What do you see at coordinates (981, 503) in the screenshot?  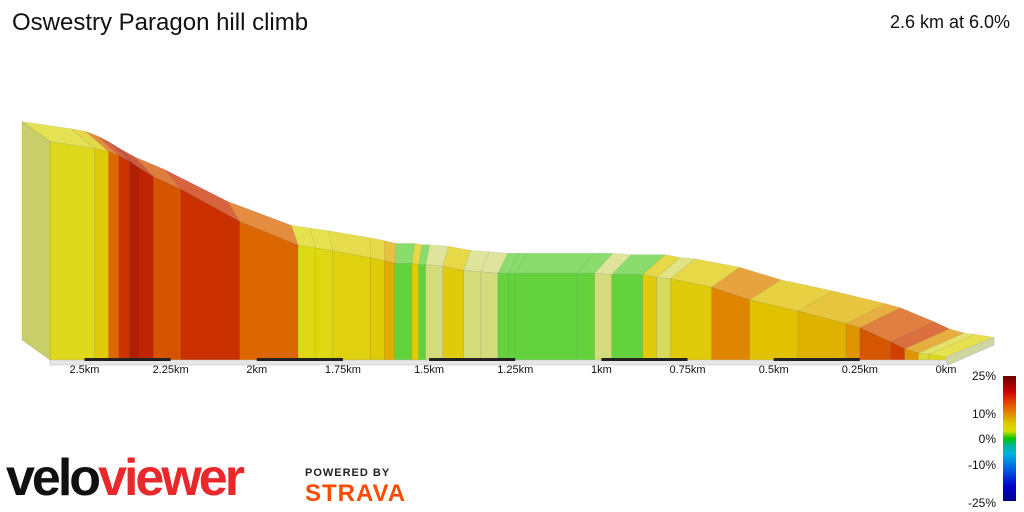 I see `legend-label-minus-25: -25%` at bounding box center [981, 503].